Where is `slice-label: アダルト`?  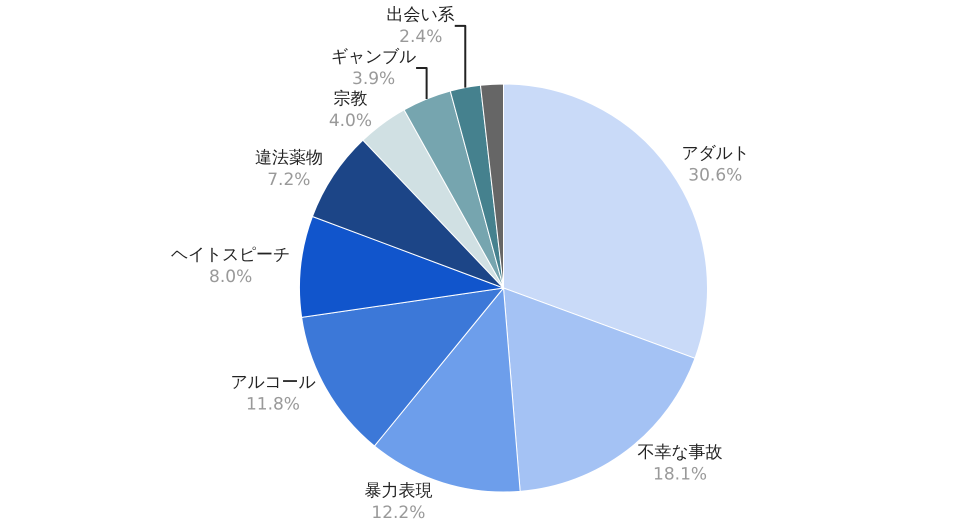 slice-label: アダルト is located at coordinates (715, 153).